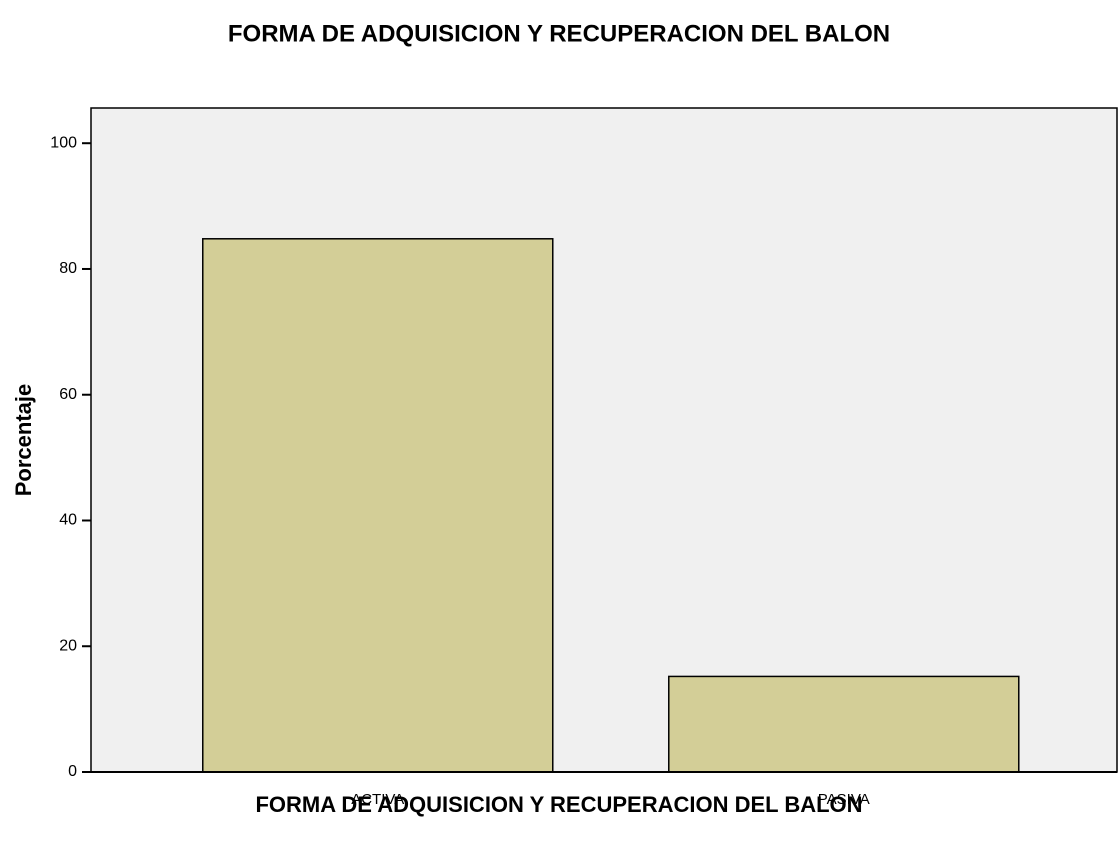  I want to click on y-tick-label: 60, so click(68, 394).